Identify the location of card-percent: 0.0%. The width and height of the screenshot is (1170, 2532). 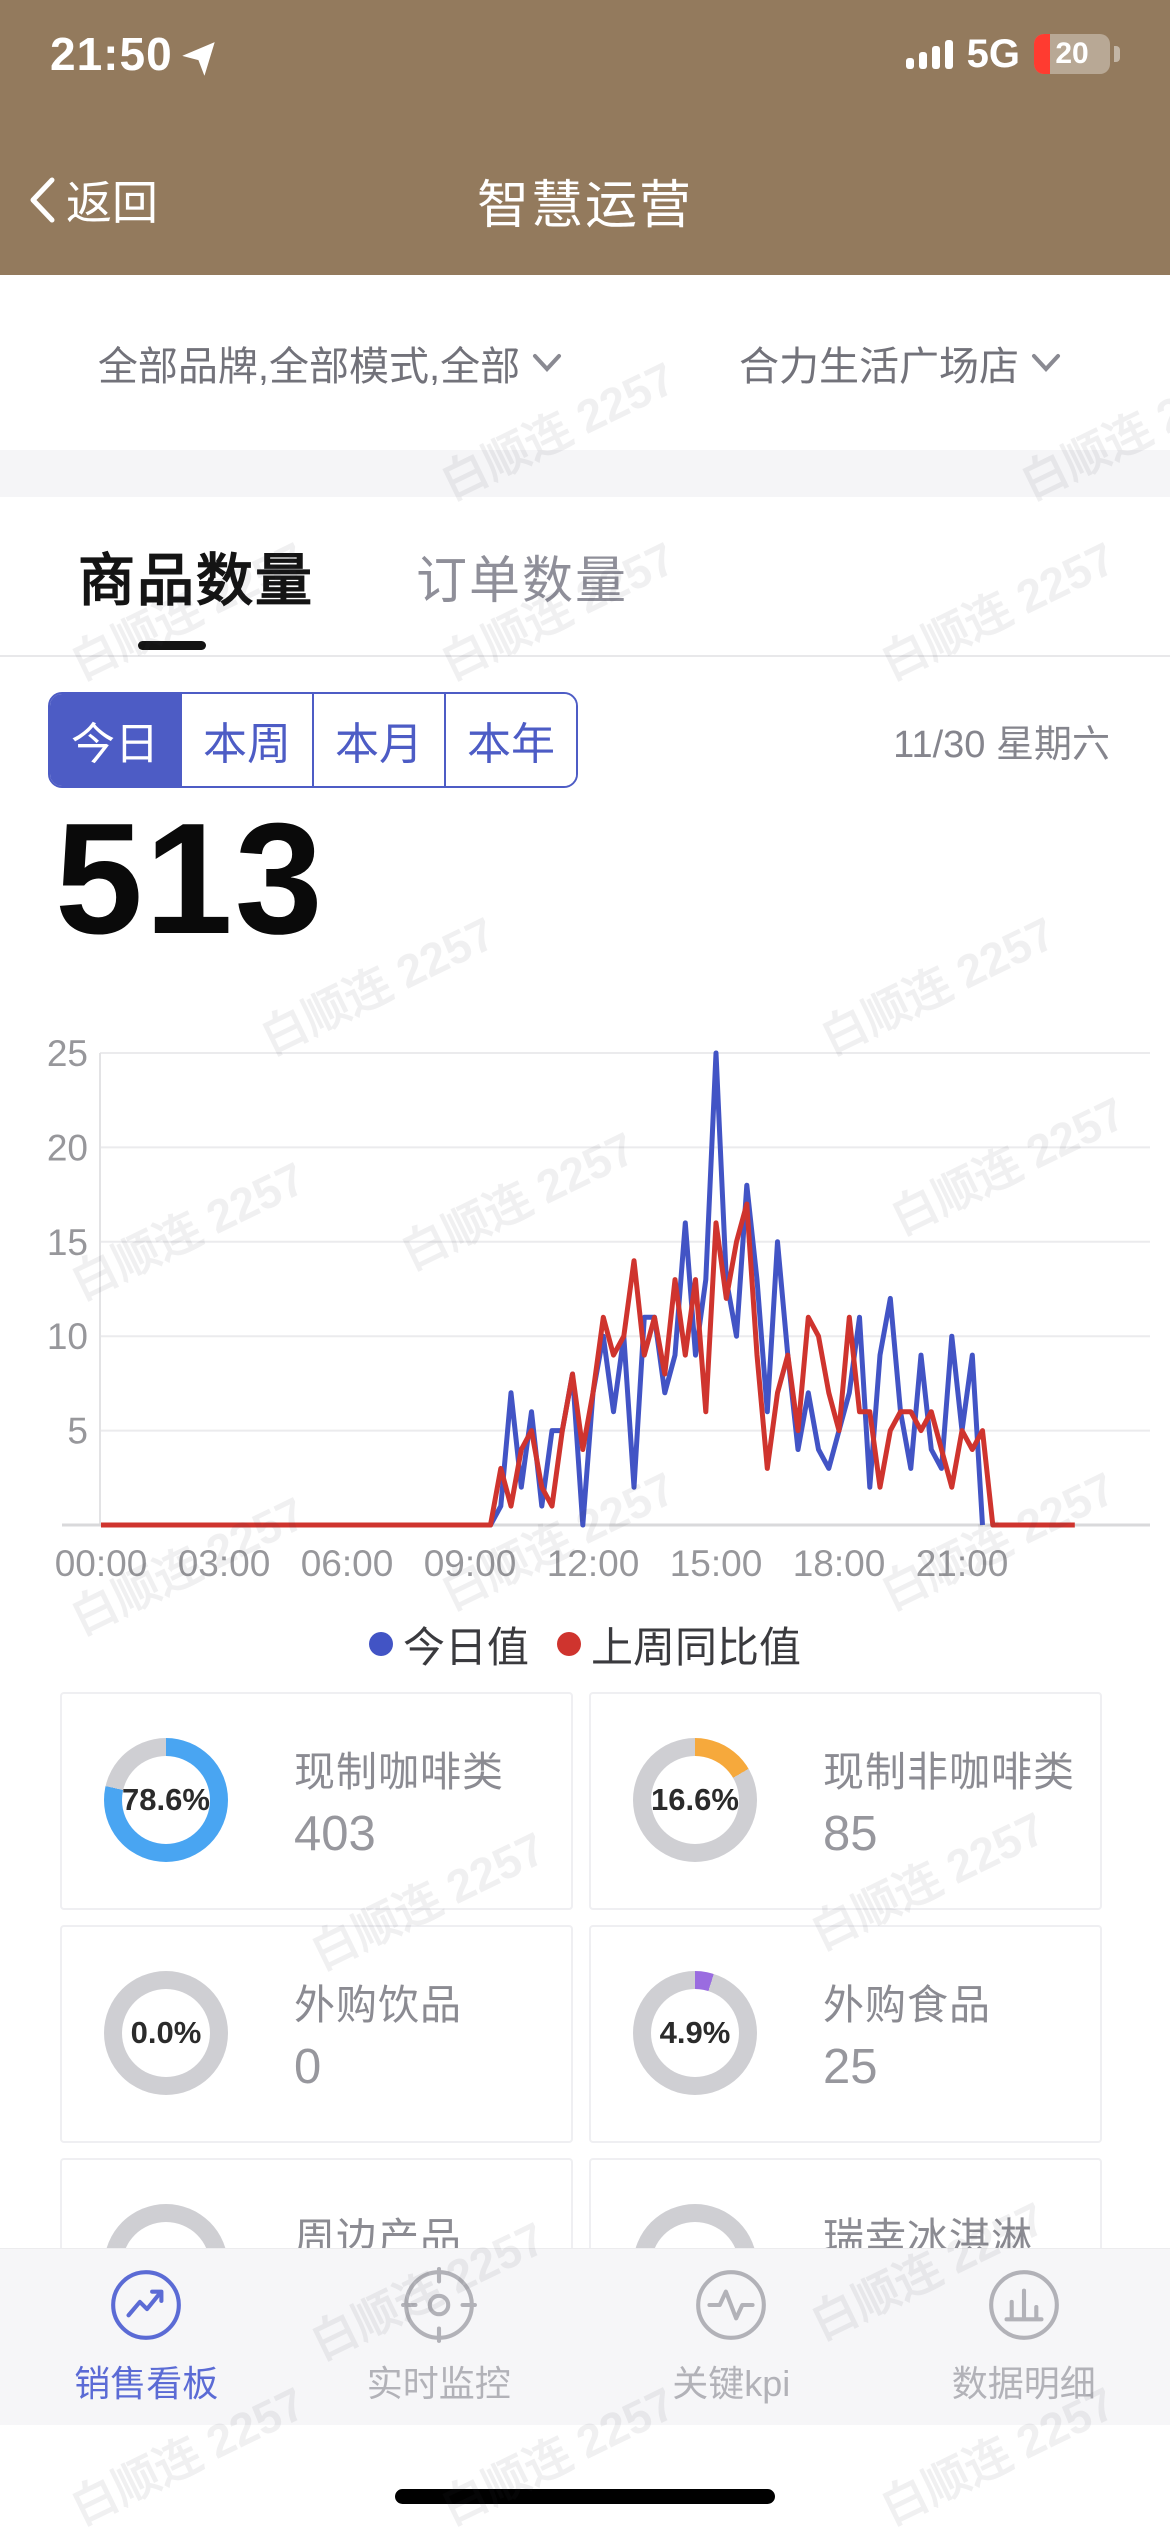
(166, 2032).